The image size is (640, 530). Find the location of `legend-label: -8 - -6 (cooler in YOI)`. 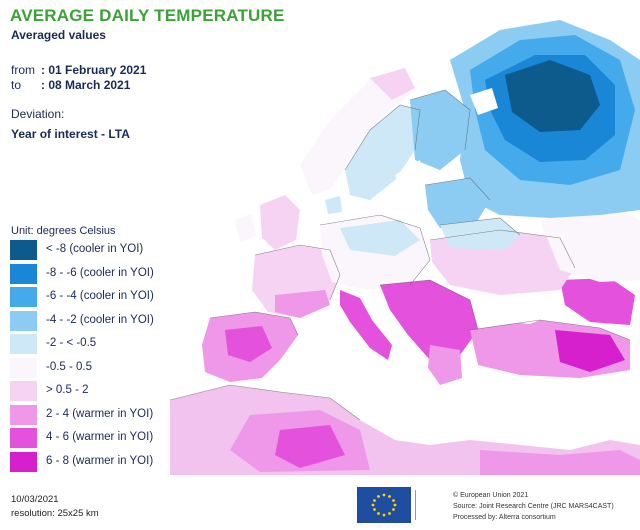

legend-label: -8 - -6 (cooler in YOI) is located at coordinates (100, 272).